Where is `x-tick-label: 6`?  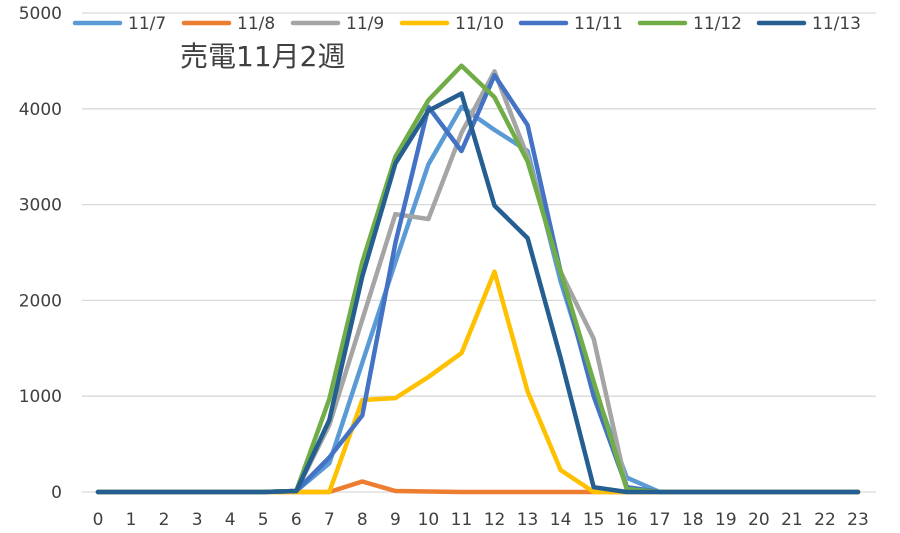 x-tick-label: 6 is located at coordinates (296, 520).